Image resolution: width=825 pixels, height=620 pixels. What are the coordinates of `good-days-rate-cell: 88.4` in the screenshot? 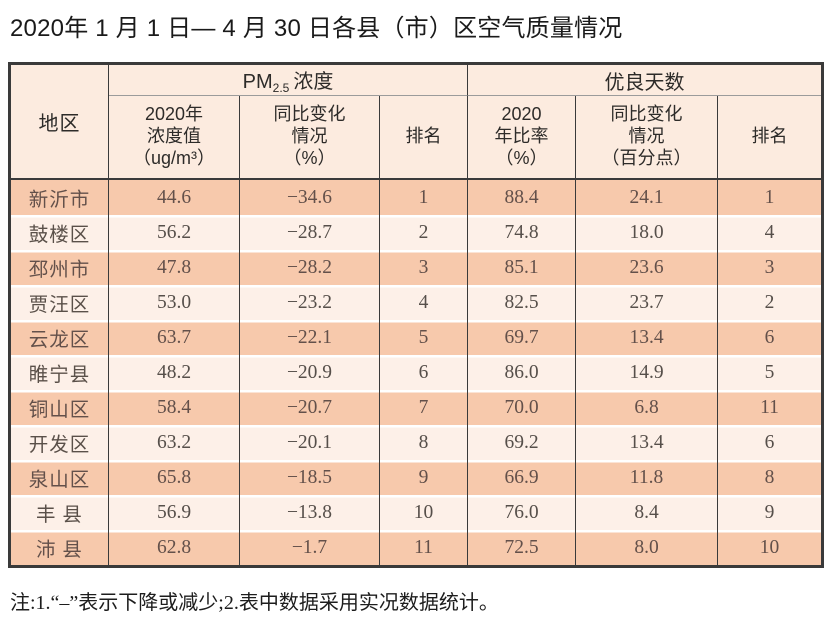 It's located at (522, 197).